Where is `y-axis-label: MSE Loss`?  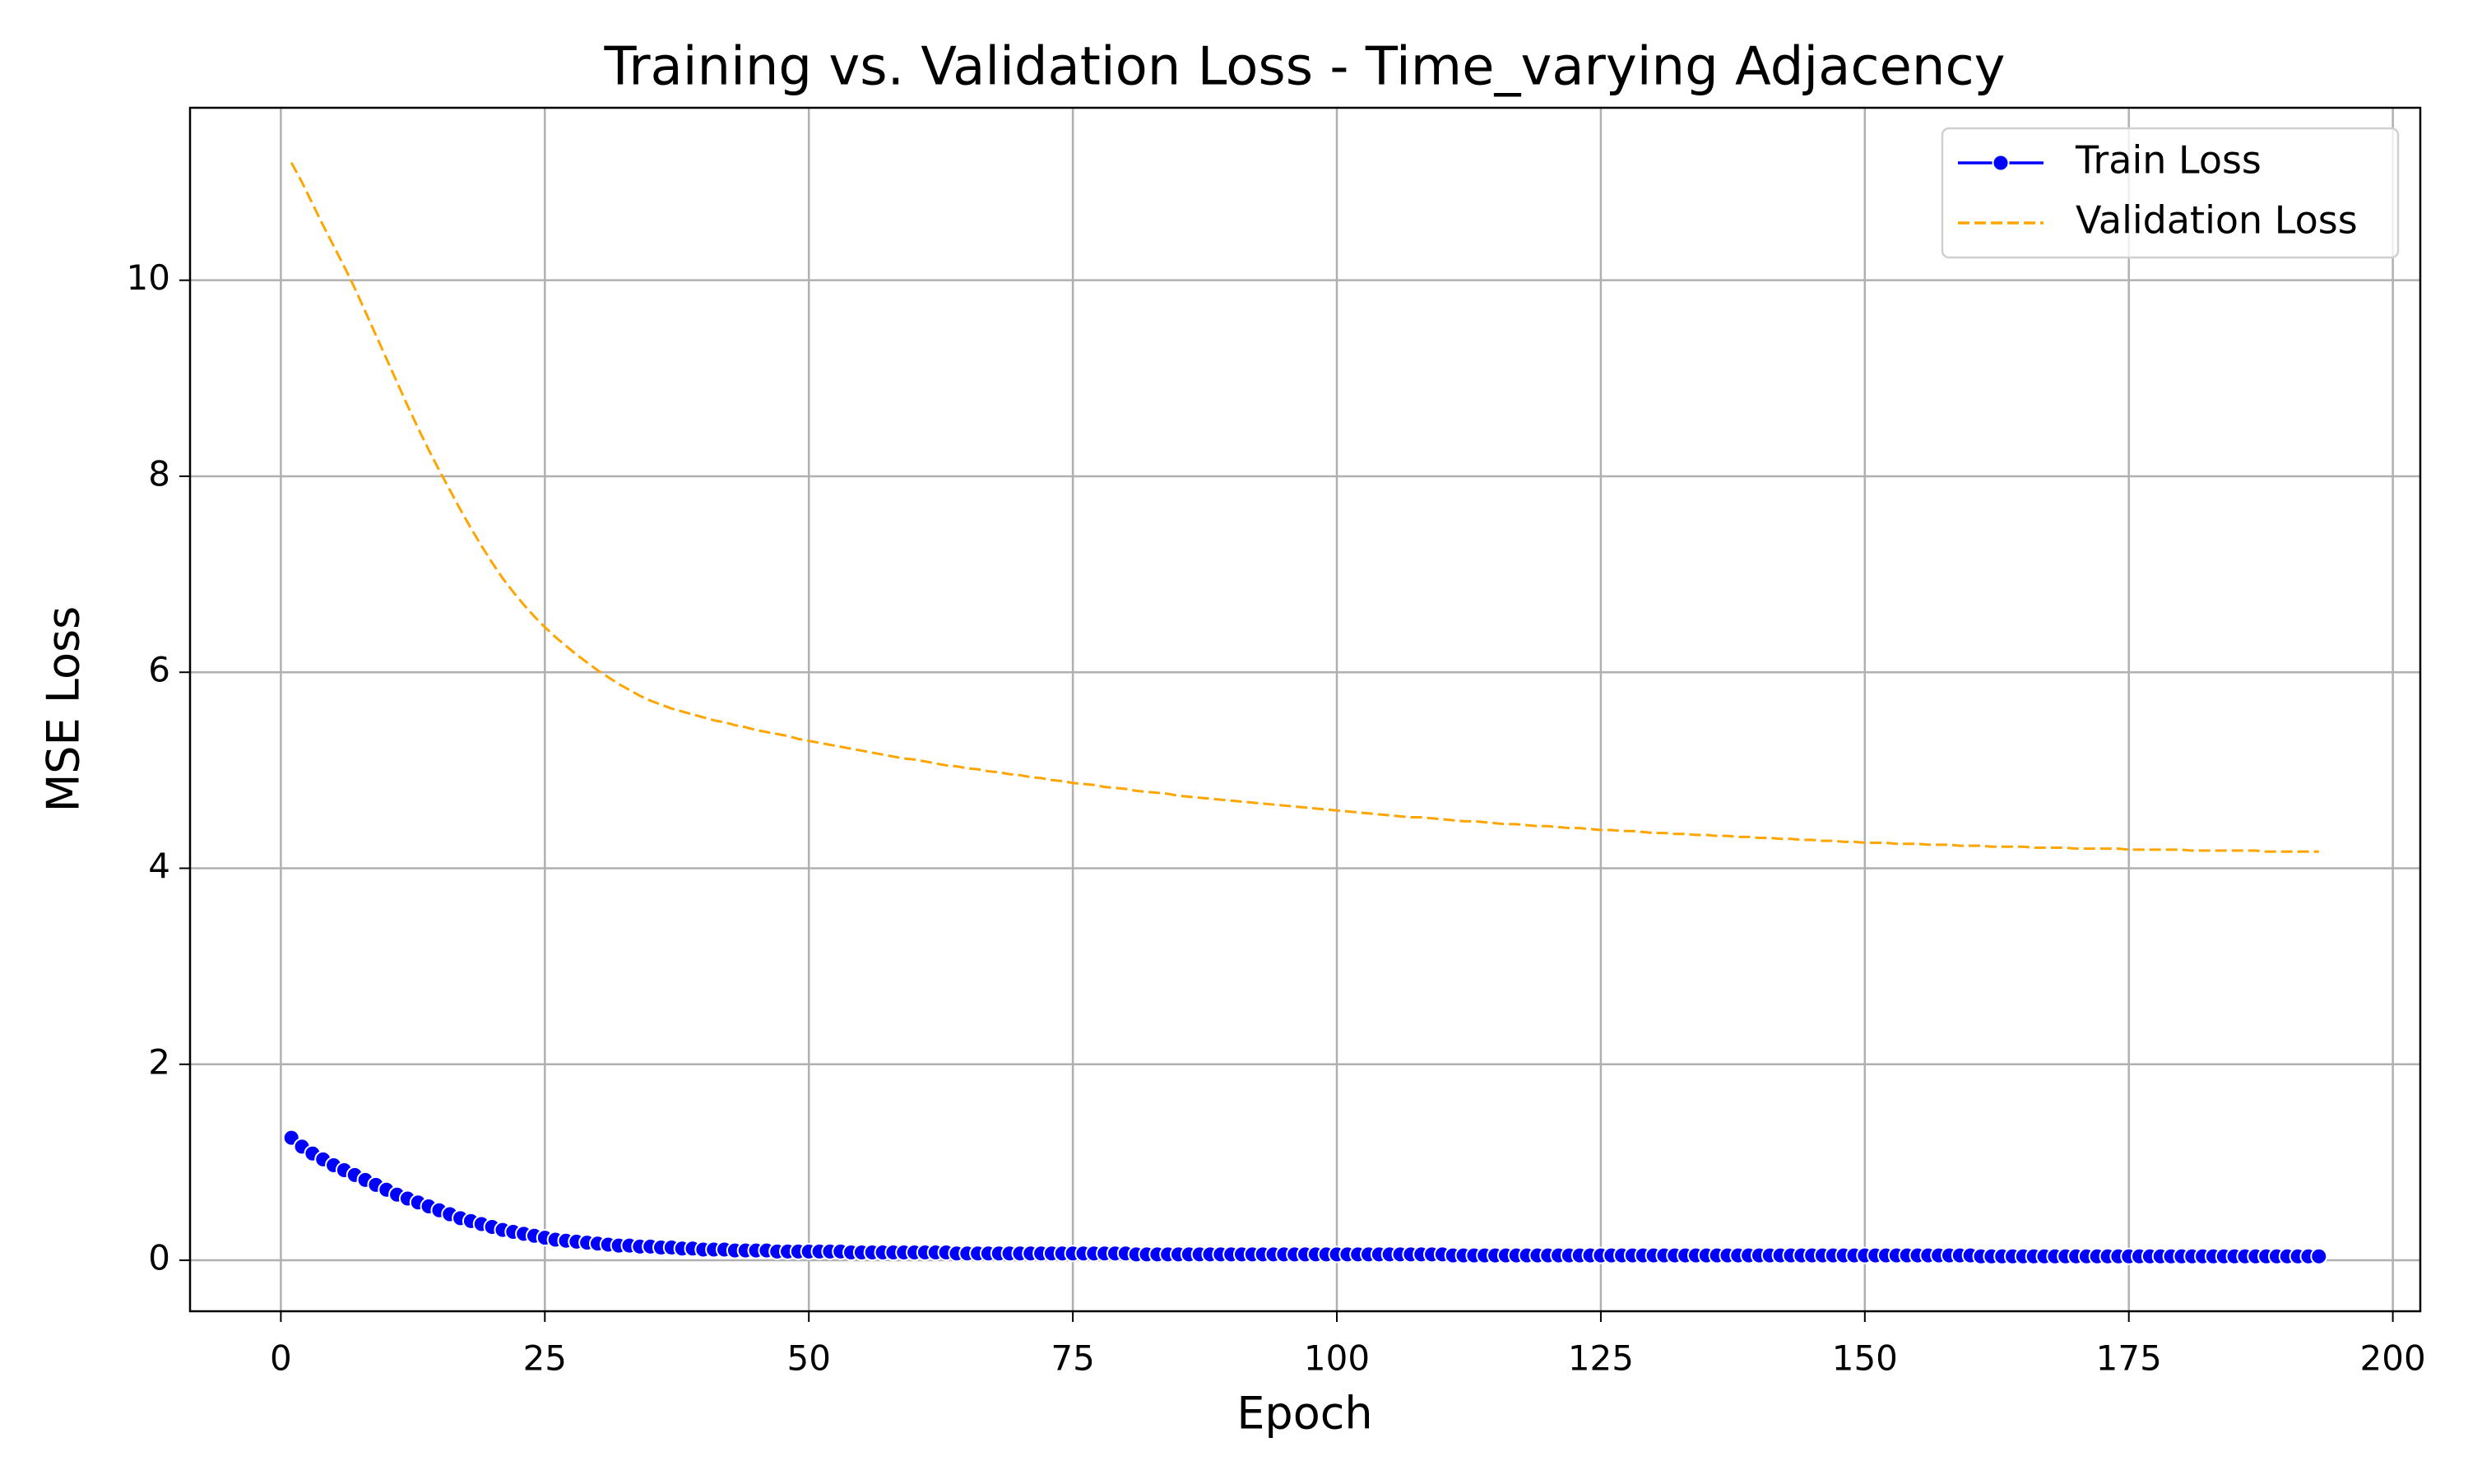
y-axis-label: MSE Loss is located at coordinates (64, 709).